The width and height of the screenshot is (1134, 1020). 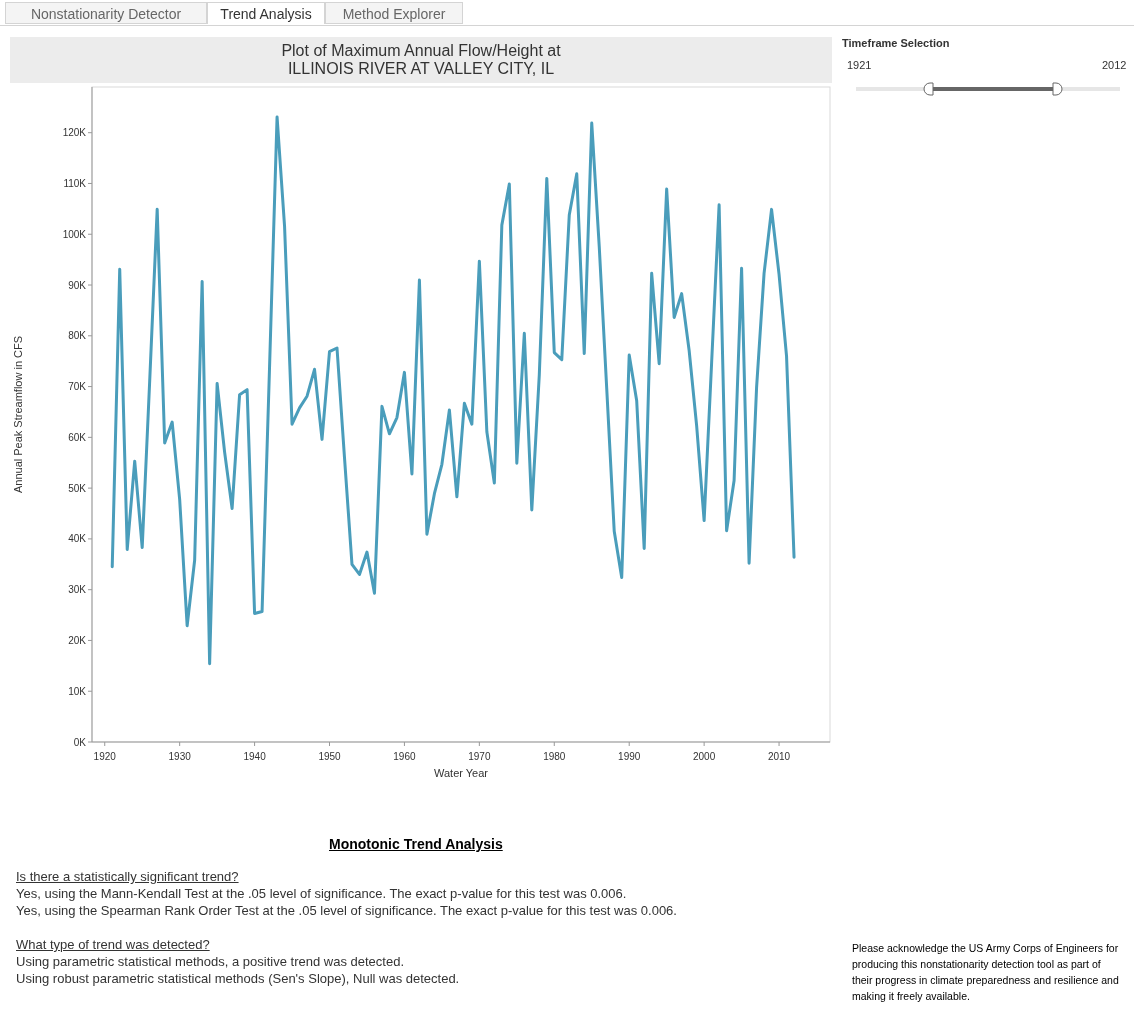 What do you see at coordinates (779, 756) in the screenshot?
I see `x-tick-label: 2010` at bounding box center [779, 756].